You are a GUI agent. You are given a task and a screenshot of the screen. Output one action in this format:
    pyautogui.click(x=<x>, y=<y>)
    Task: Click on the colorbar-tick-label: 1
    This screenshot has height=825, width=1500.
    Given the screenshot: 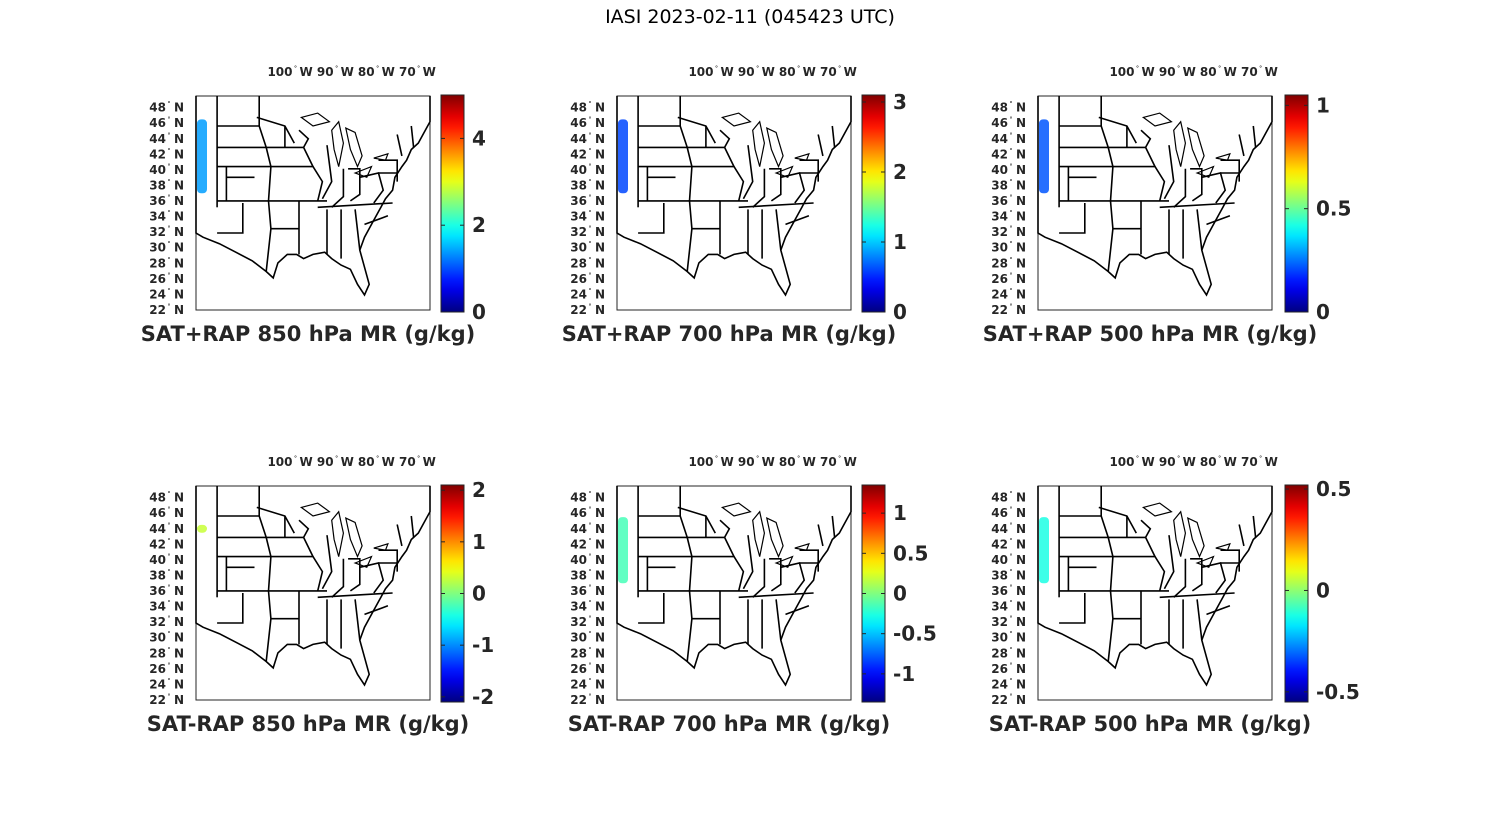 What is the action you would take?
    pyautogui.click(x=900, y=242)
    